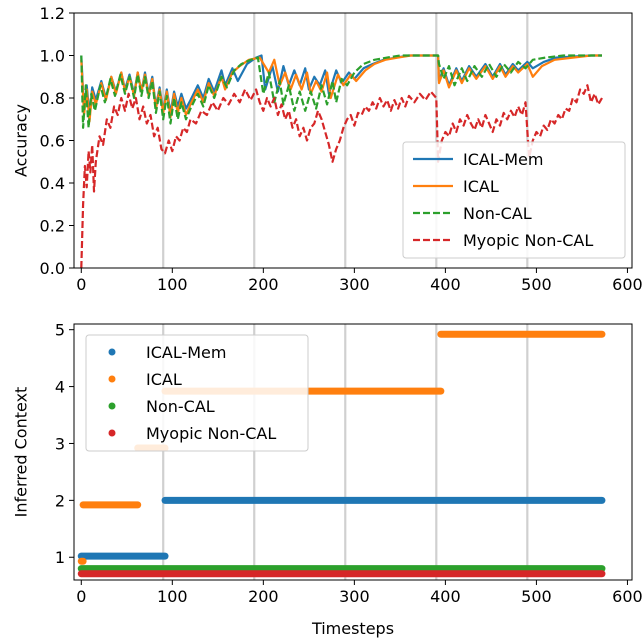 This screenshot has width=644, height=639. What do you see at coordinates (112, 352) in the screenshot?
I see `legend-swatch-ical-mem` at bounding box center [112, 352].